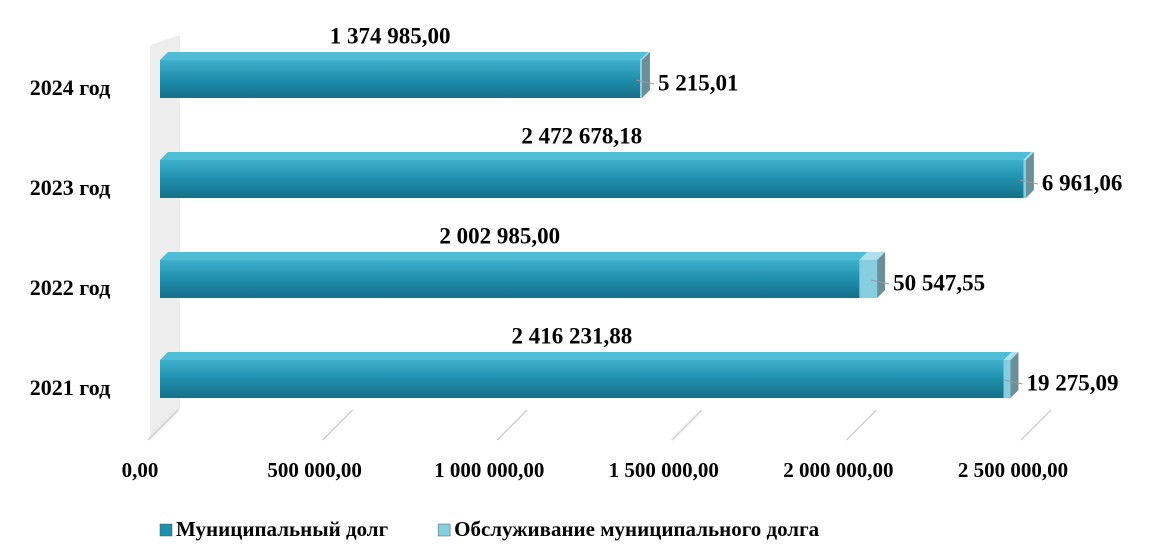 Image resolution: width=1154 pixels, height=547 pixels. What do you see at coordinates (698, 82) in the screenshot?
I see `data-label: 5 215,01` at bounding box center [698, 82].